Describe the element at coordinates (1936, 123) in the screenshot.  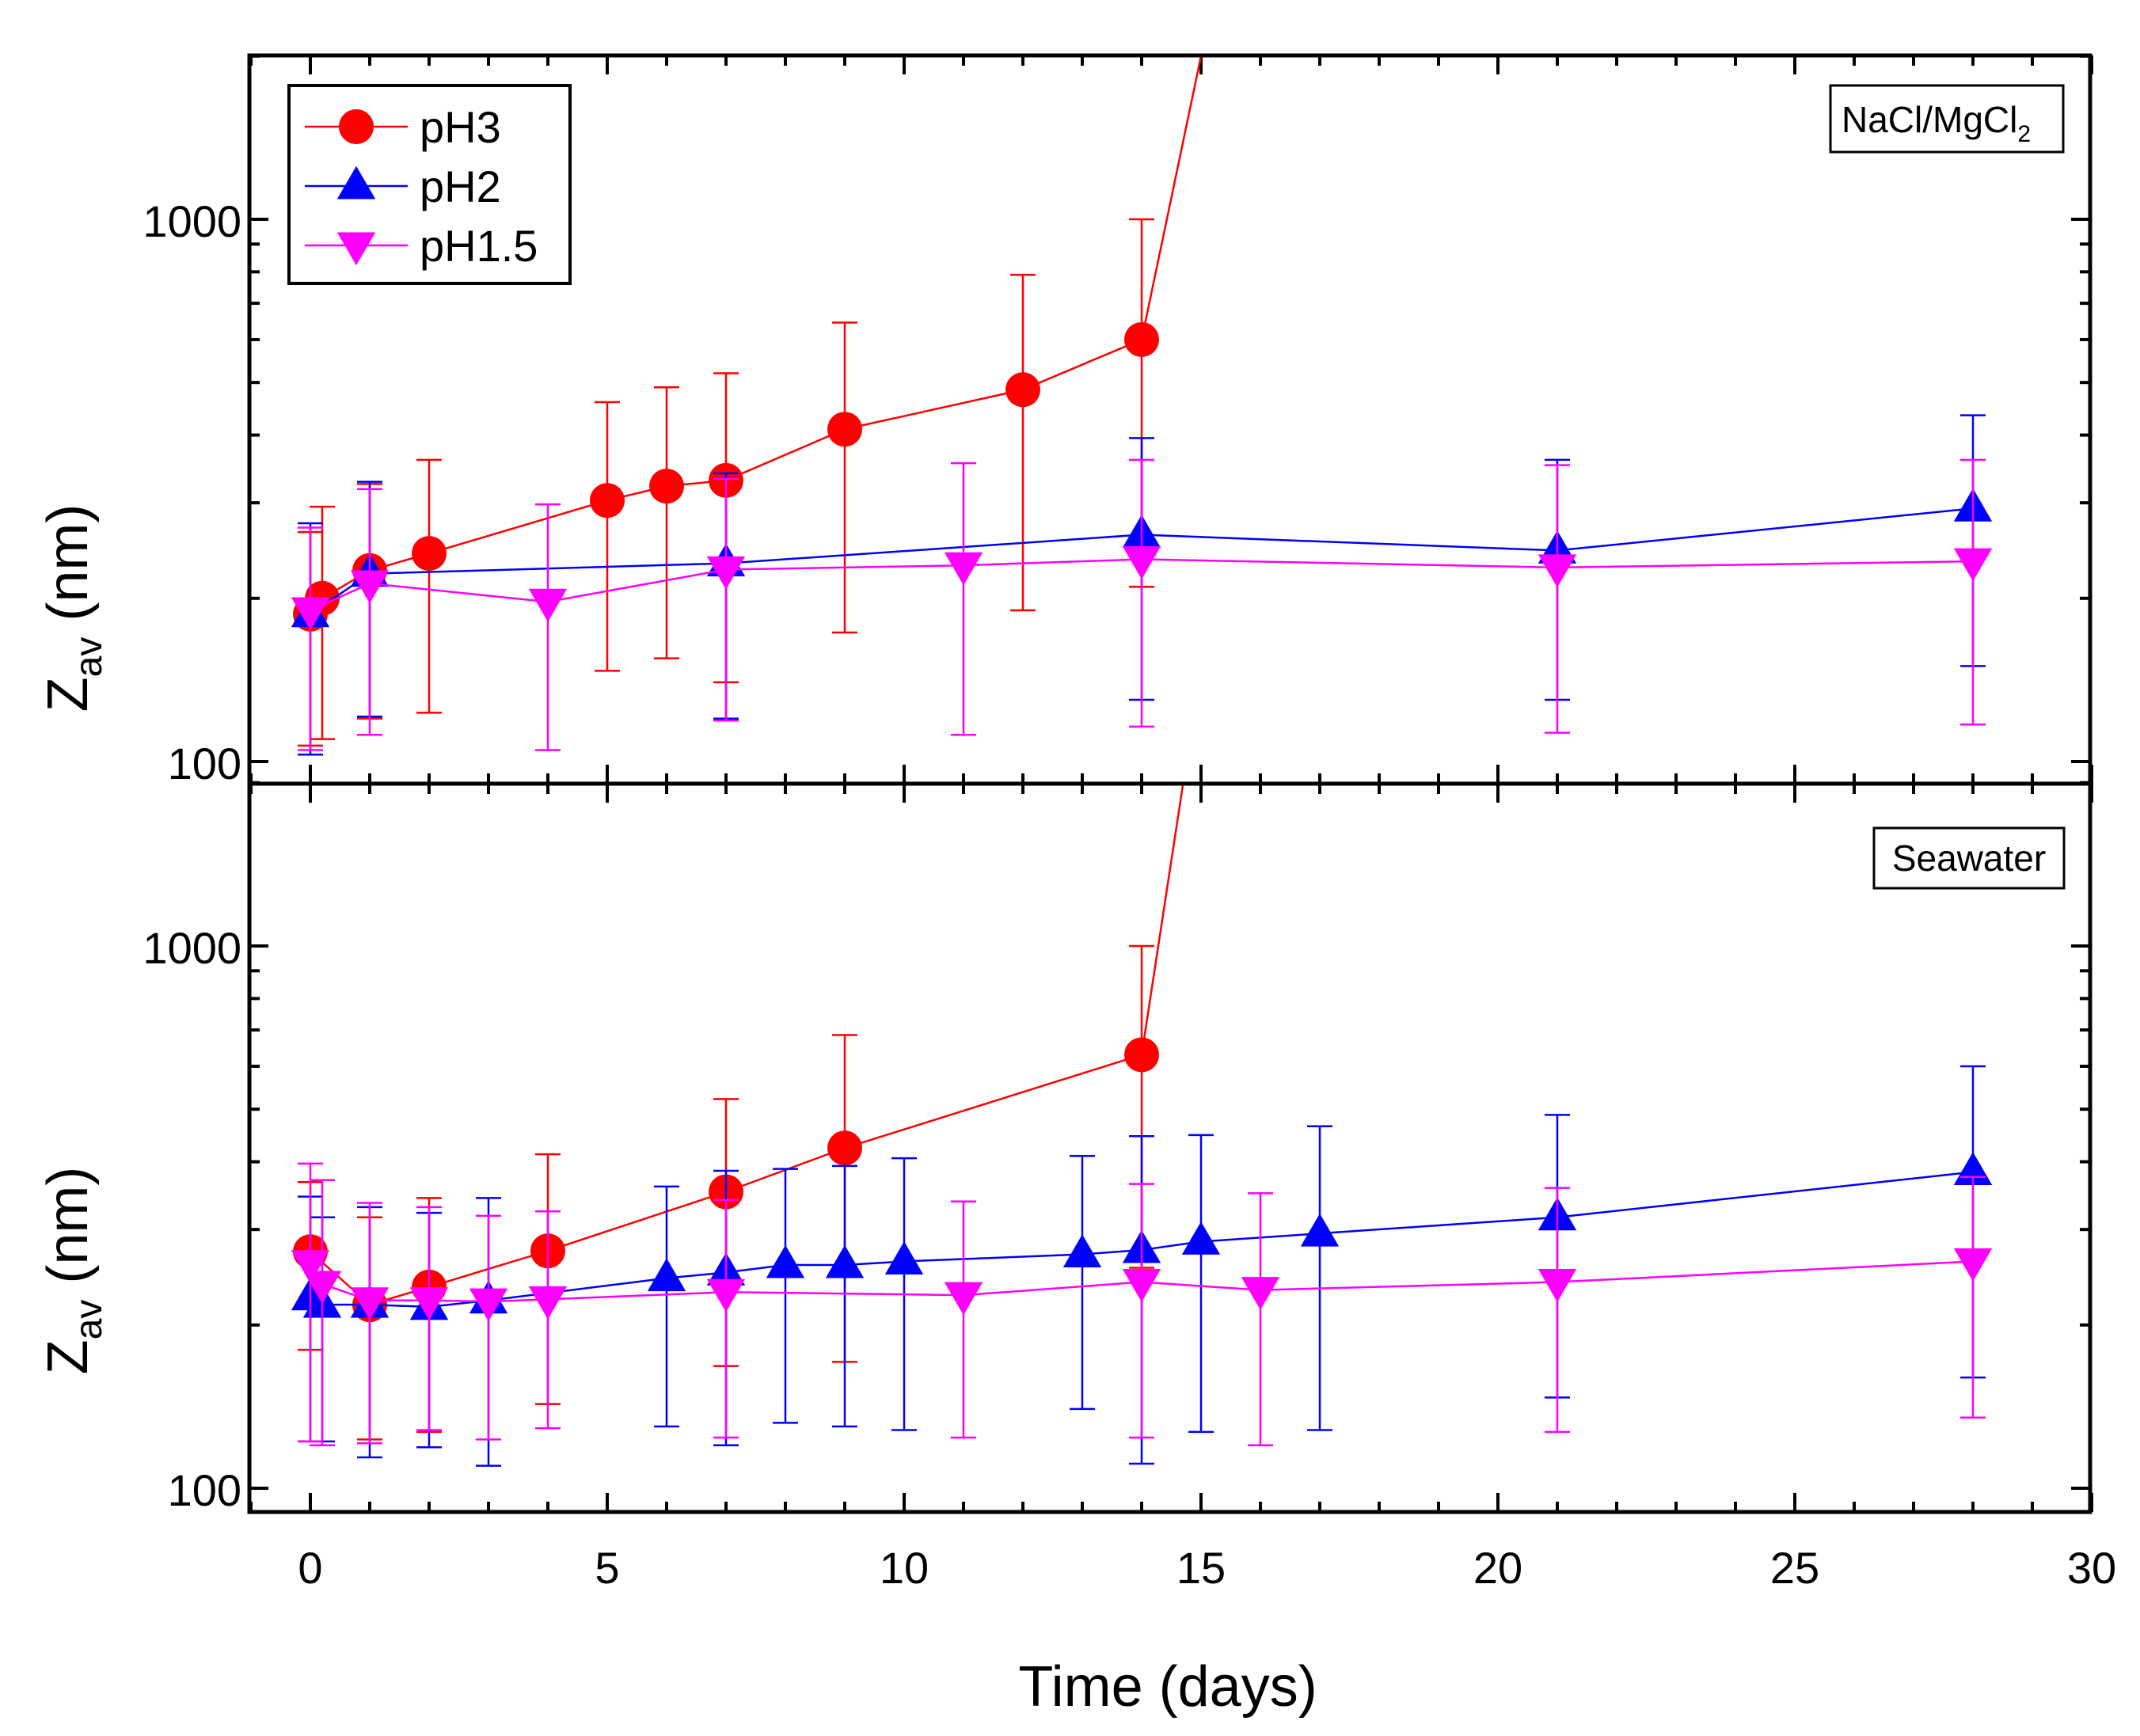
I see `panel-label-text: NaCl/MgCl2` at that location.